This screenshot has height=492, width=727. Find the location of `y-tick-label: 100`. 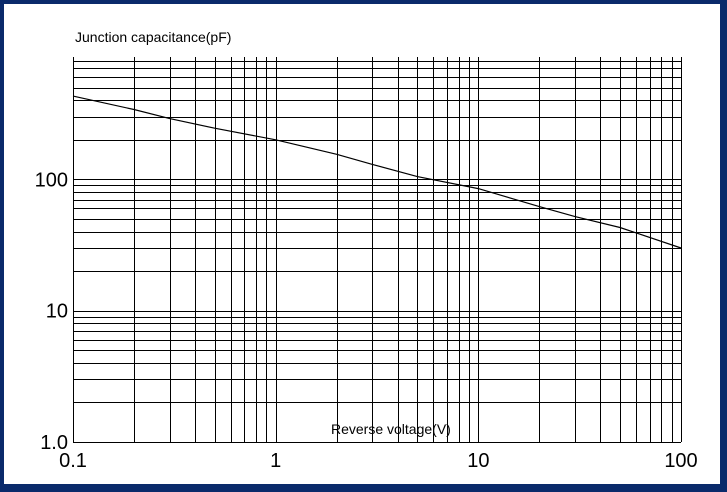

y-tick-label: 100 is located at coordinates (51, 180).